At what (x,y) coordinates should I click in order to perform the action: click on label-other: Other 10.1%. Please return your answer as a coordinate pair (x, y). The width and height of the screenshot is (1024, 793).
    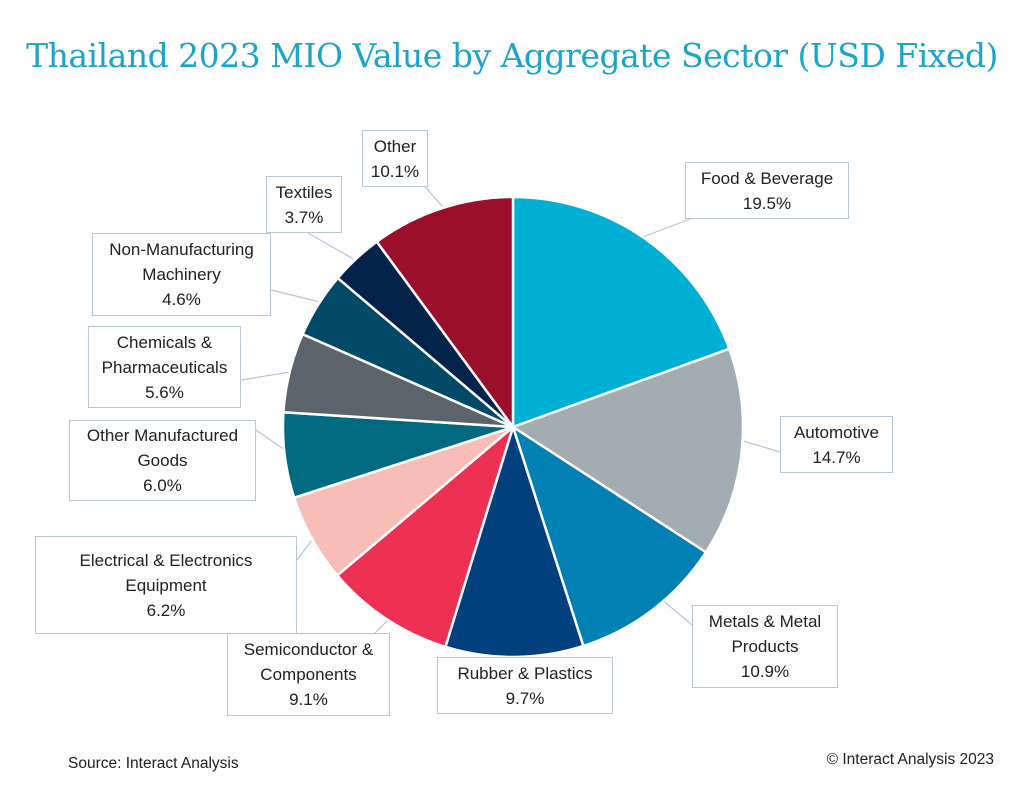
    Looking at the image, I should click on (395, 158).